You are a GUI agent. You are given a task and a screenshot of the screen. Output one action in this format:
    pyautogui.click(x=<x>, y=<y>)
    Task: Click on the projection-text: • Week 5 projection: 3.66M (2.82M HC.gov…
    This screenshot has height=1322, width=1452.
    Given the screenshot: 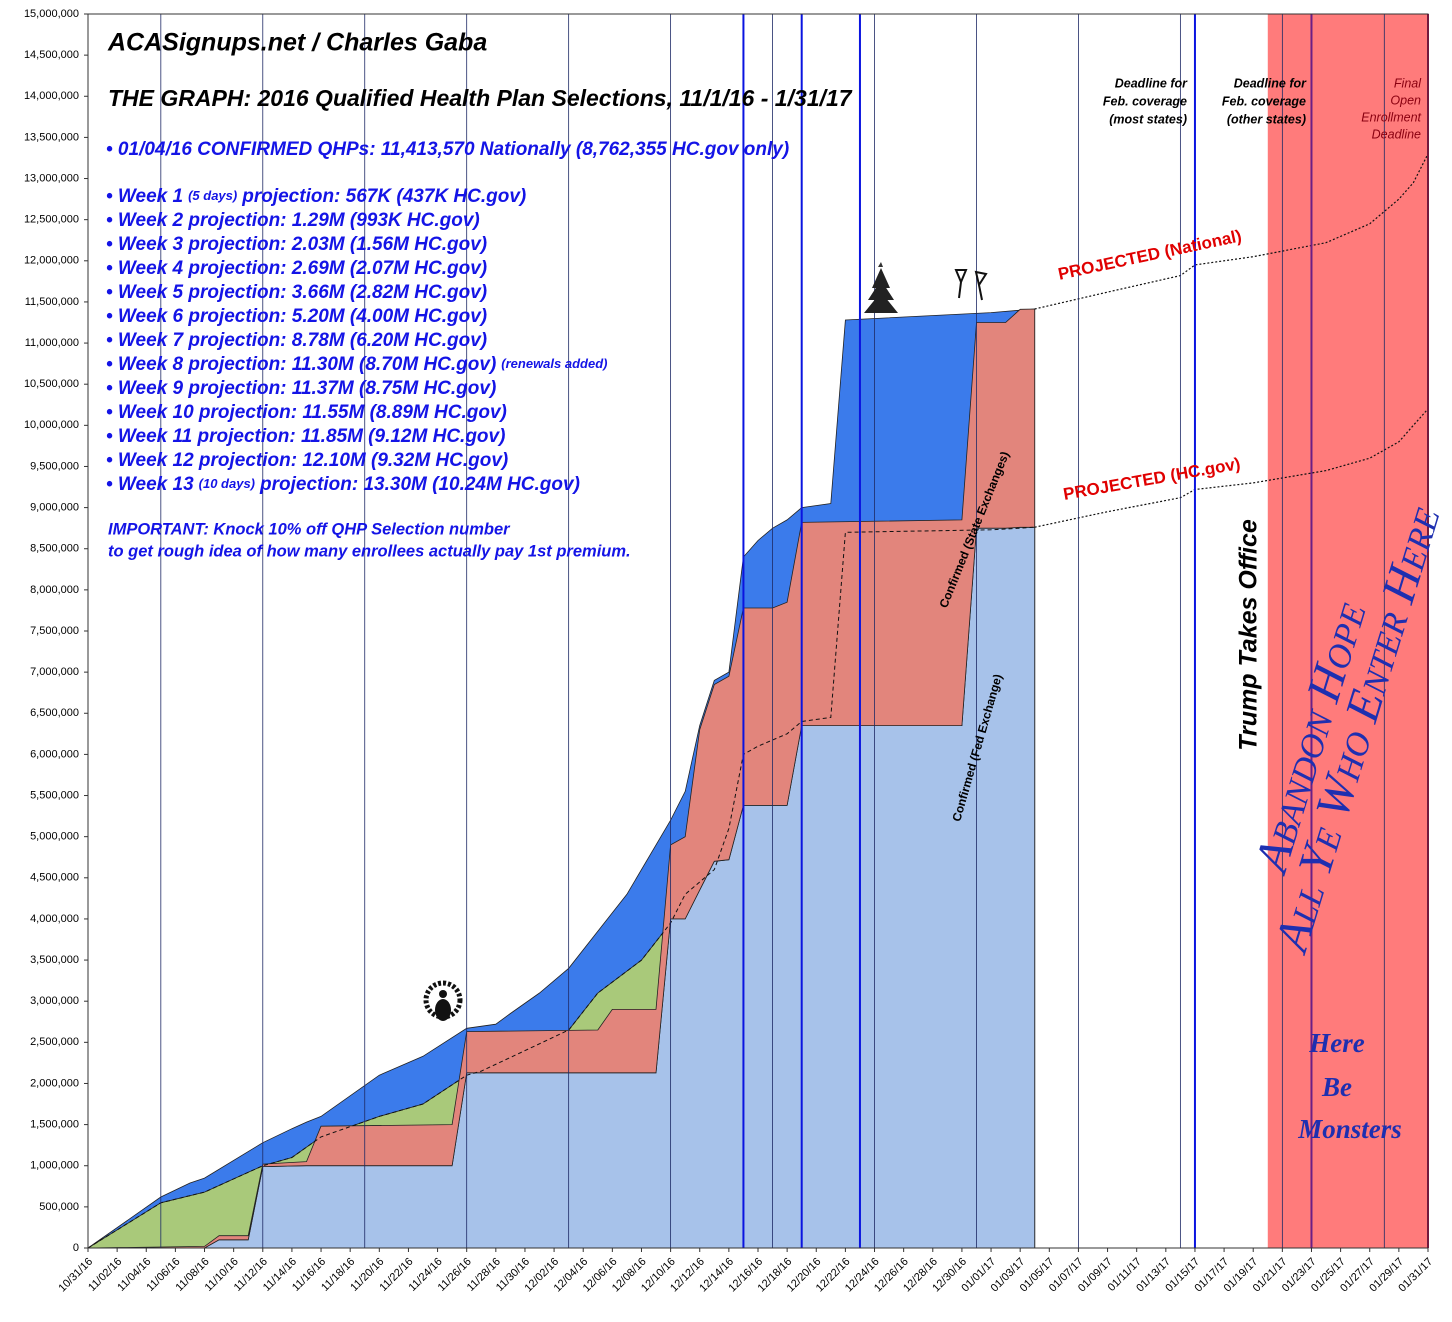 What is the action you would take?
    pyautogui.click(x=296, y=292)
    